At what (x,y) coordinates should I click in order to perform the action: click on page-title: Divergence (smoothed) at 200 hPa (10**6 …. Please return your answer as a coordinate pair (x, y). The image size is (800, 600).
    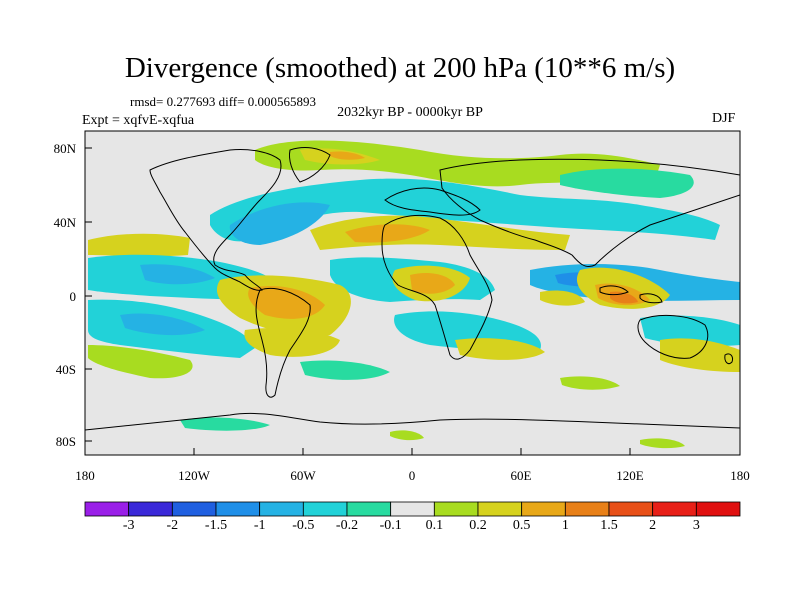
    Looking at the image, I should click on (400, 68).